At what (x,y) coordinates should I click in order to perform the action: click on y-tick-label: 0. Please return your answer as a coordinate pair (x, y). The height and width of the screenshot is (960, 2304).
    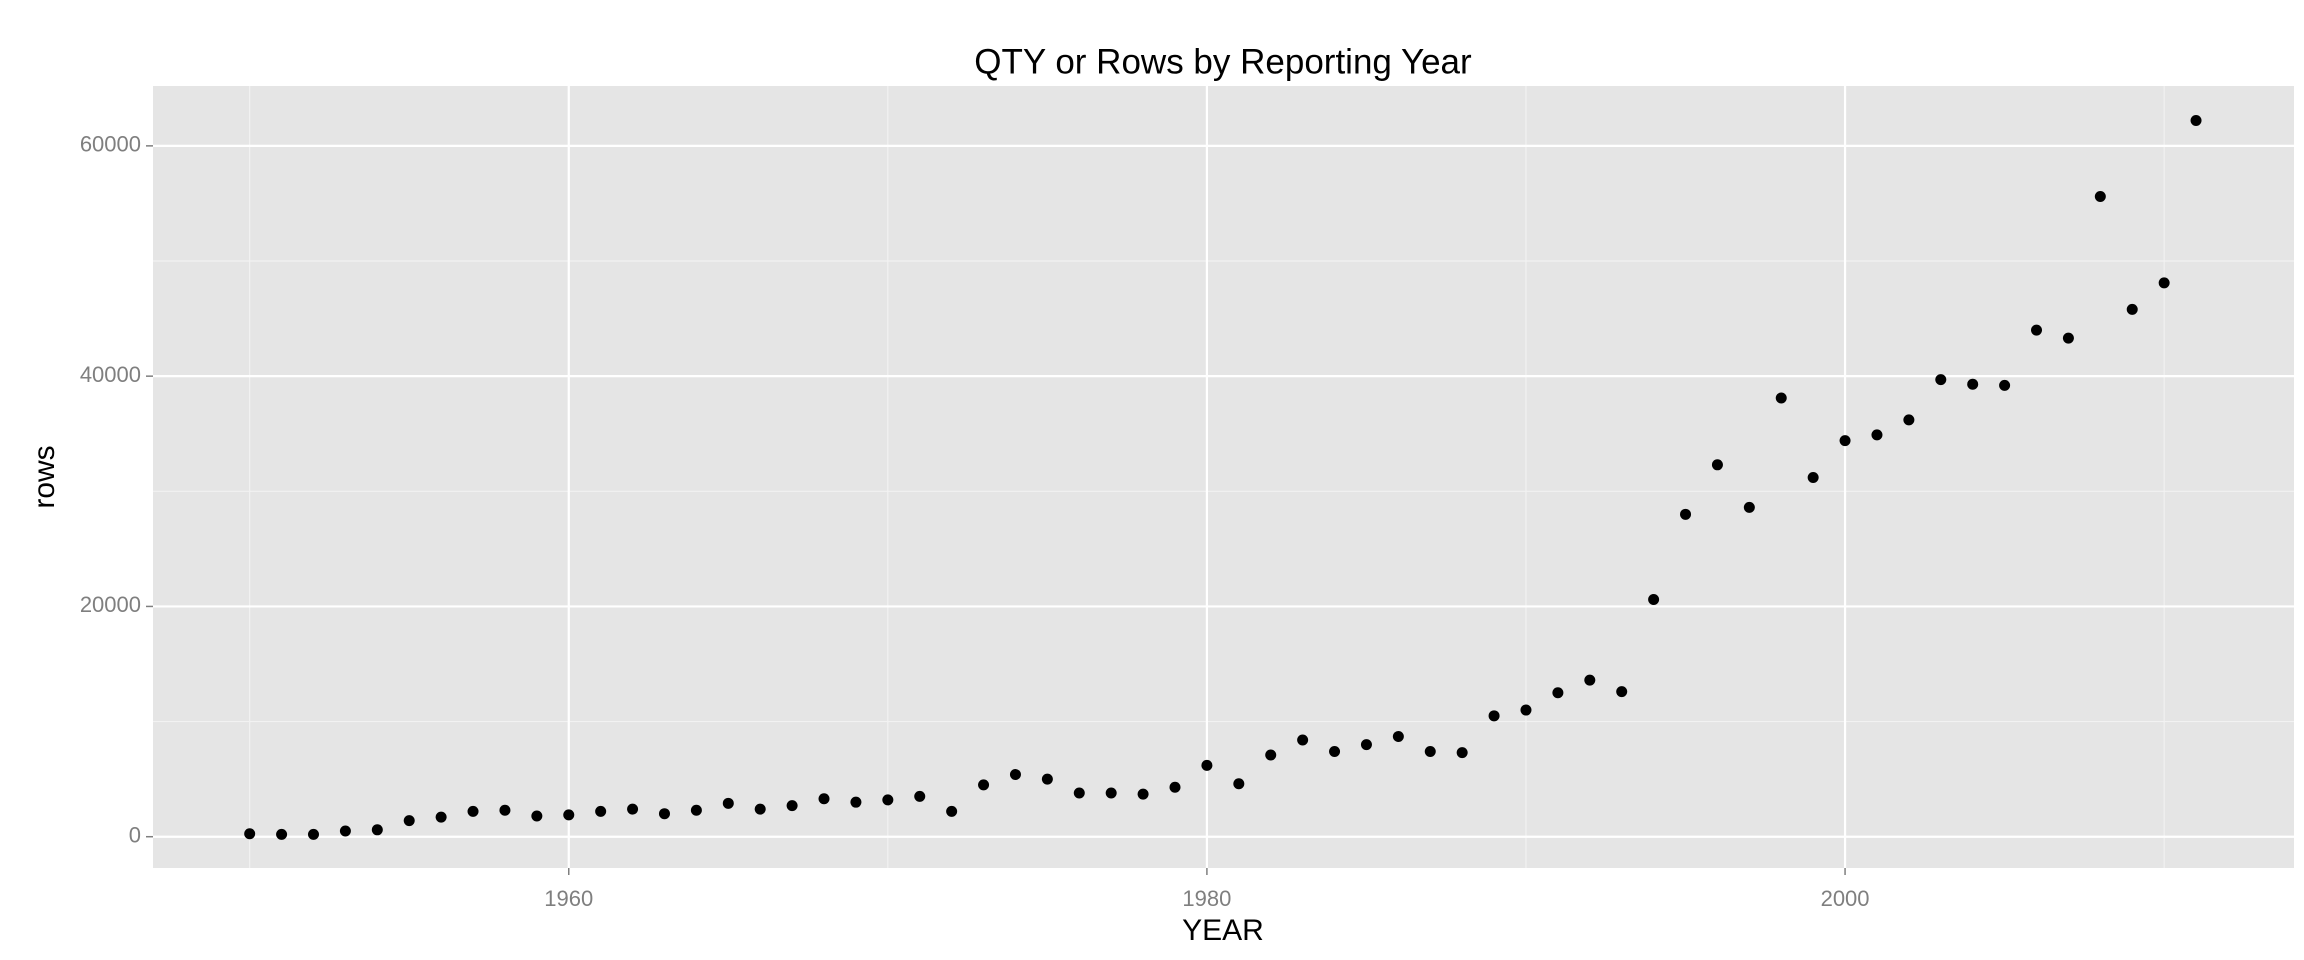
    Looking at the image, I should click on (135, 835).